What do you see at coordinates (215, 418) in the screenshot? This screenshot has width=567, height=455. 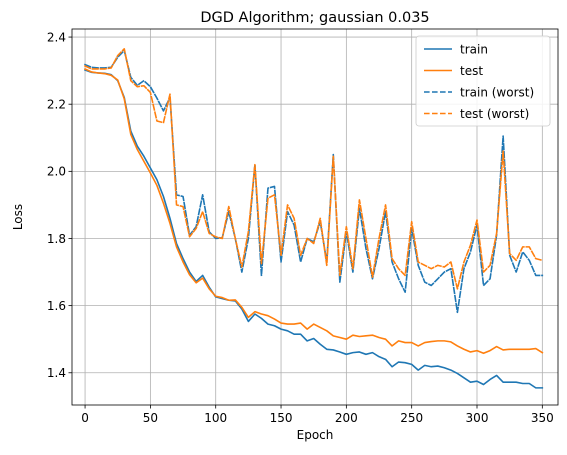 I see `x-tick-label: 100` at bounding box center [215, 418].